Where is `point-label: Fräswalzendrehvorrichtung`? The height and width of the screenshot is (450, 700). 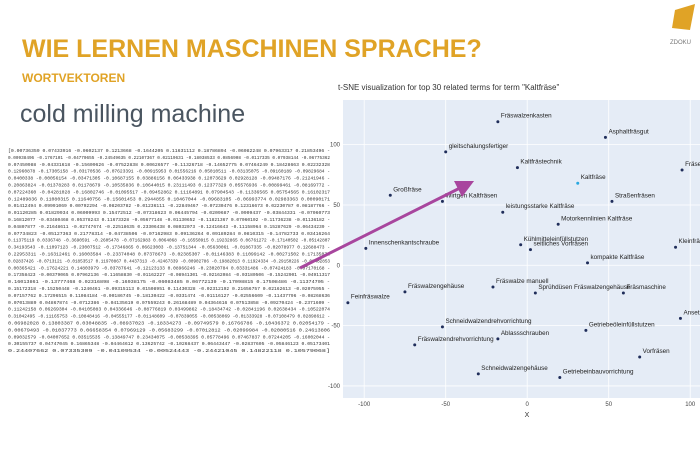 point-label: Fräswalzendrehvorrichtung is located at coordinates (456, 339).